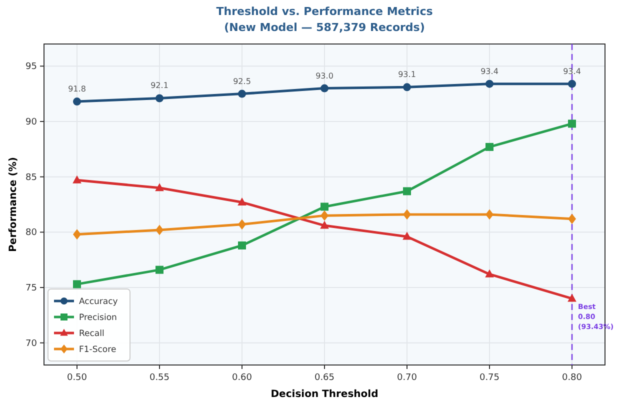 This screenshot has width=625, height=400. What do you see at coordinates (159, 378) in the screenshot?
I see `x-tick-label: 0.55` at bounding box center [159, 378].